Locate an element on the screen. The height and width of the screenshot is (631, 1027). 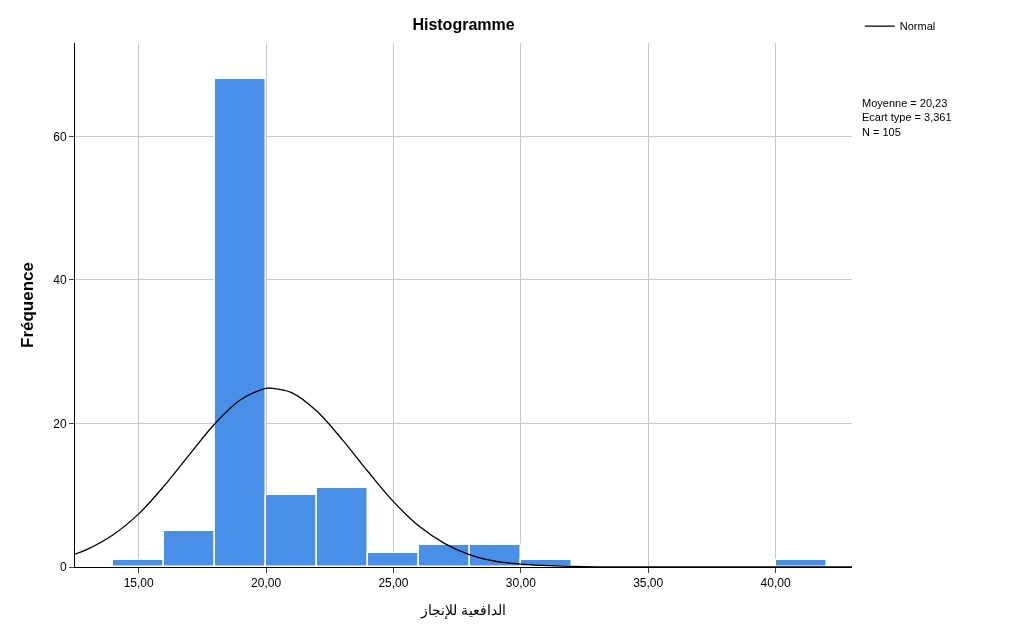
x-tick-label: 15,00 is located at coordinates (139, 583).